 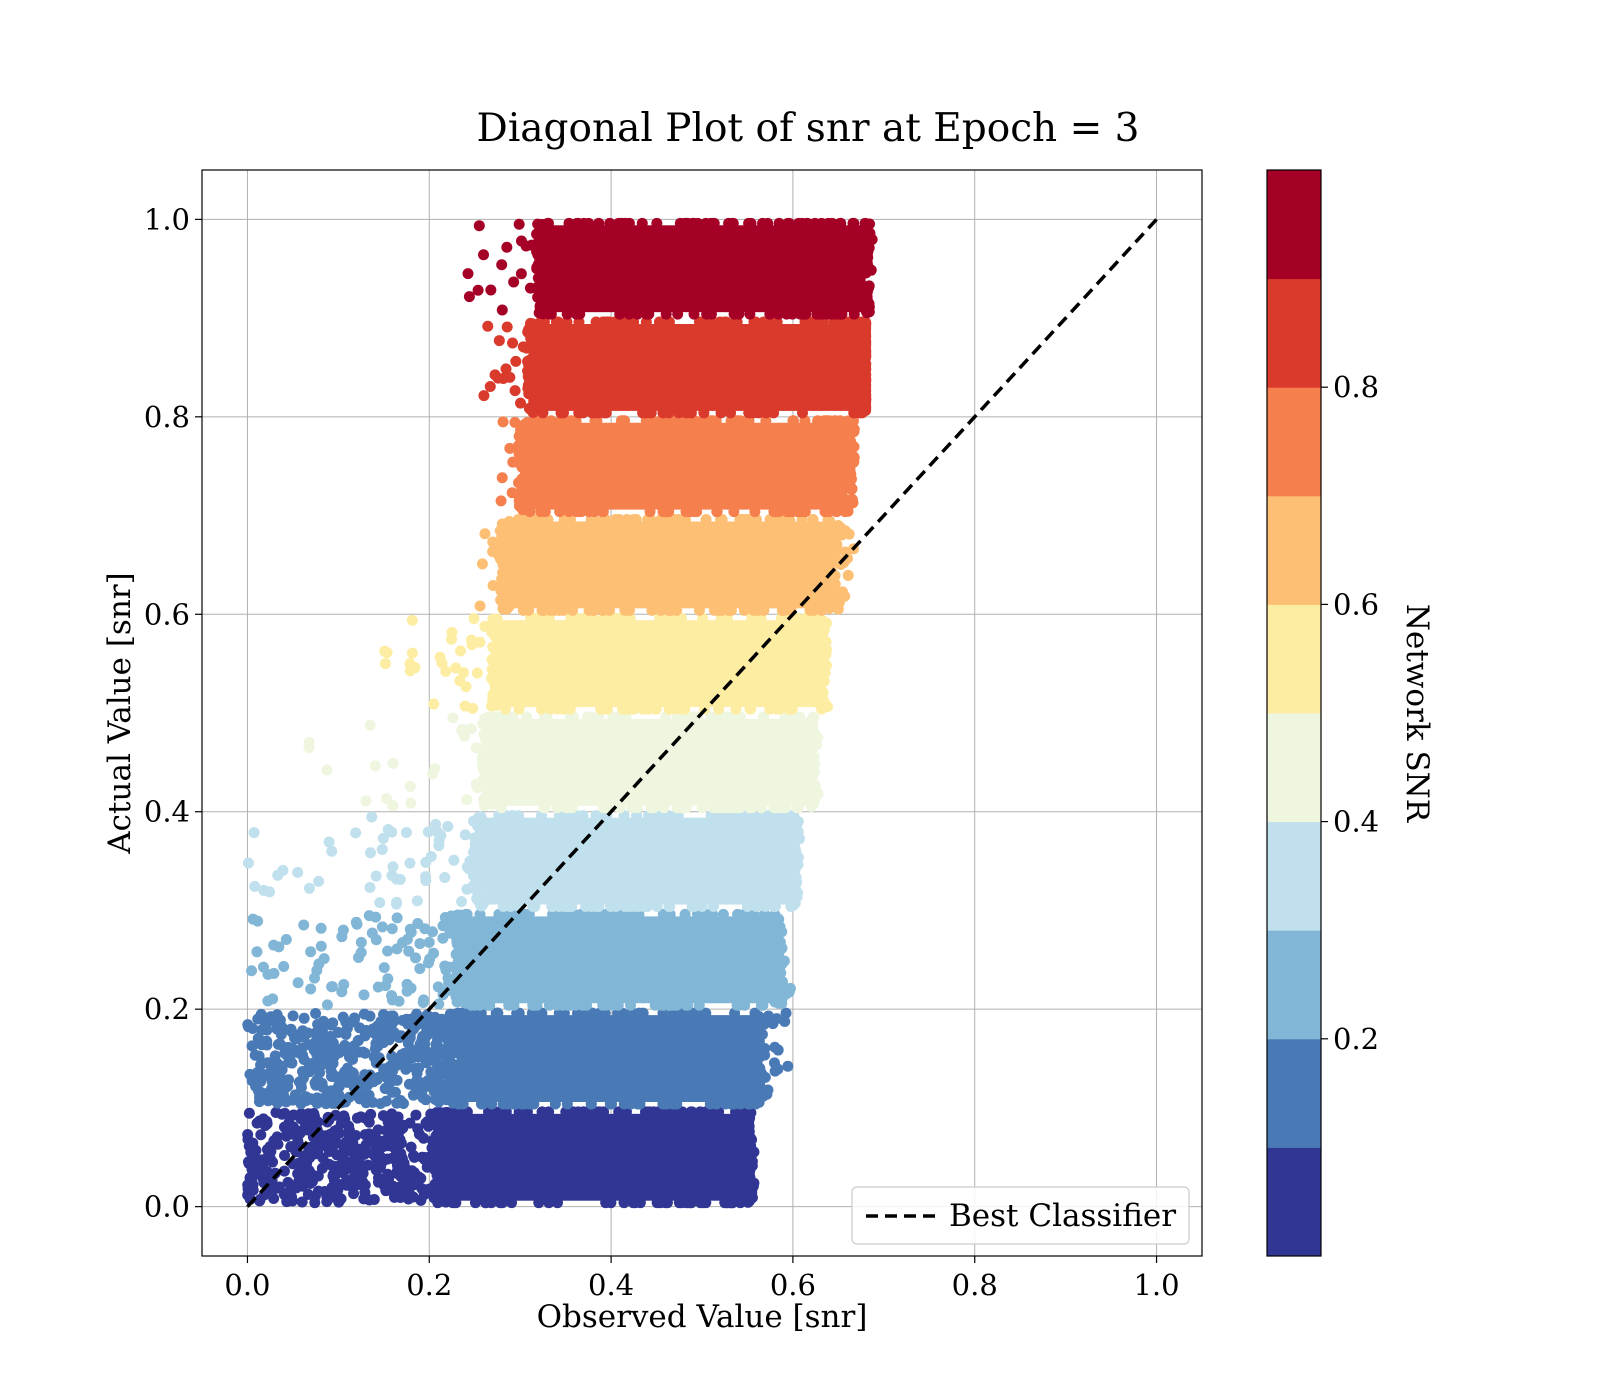 I want to click on x-tick-label: 0.6, so click(x=793, y=1285).